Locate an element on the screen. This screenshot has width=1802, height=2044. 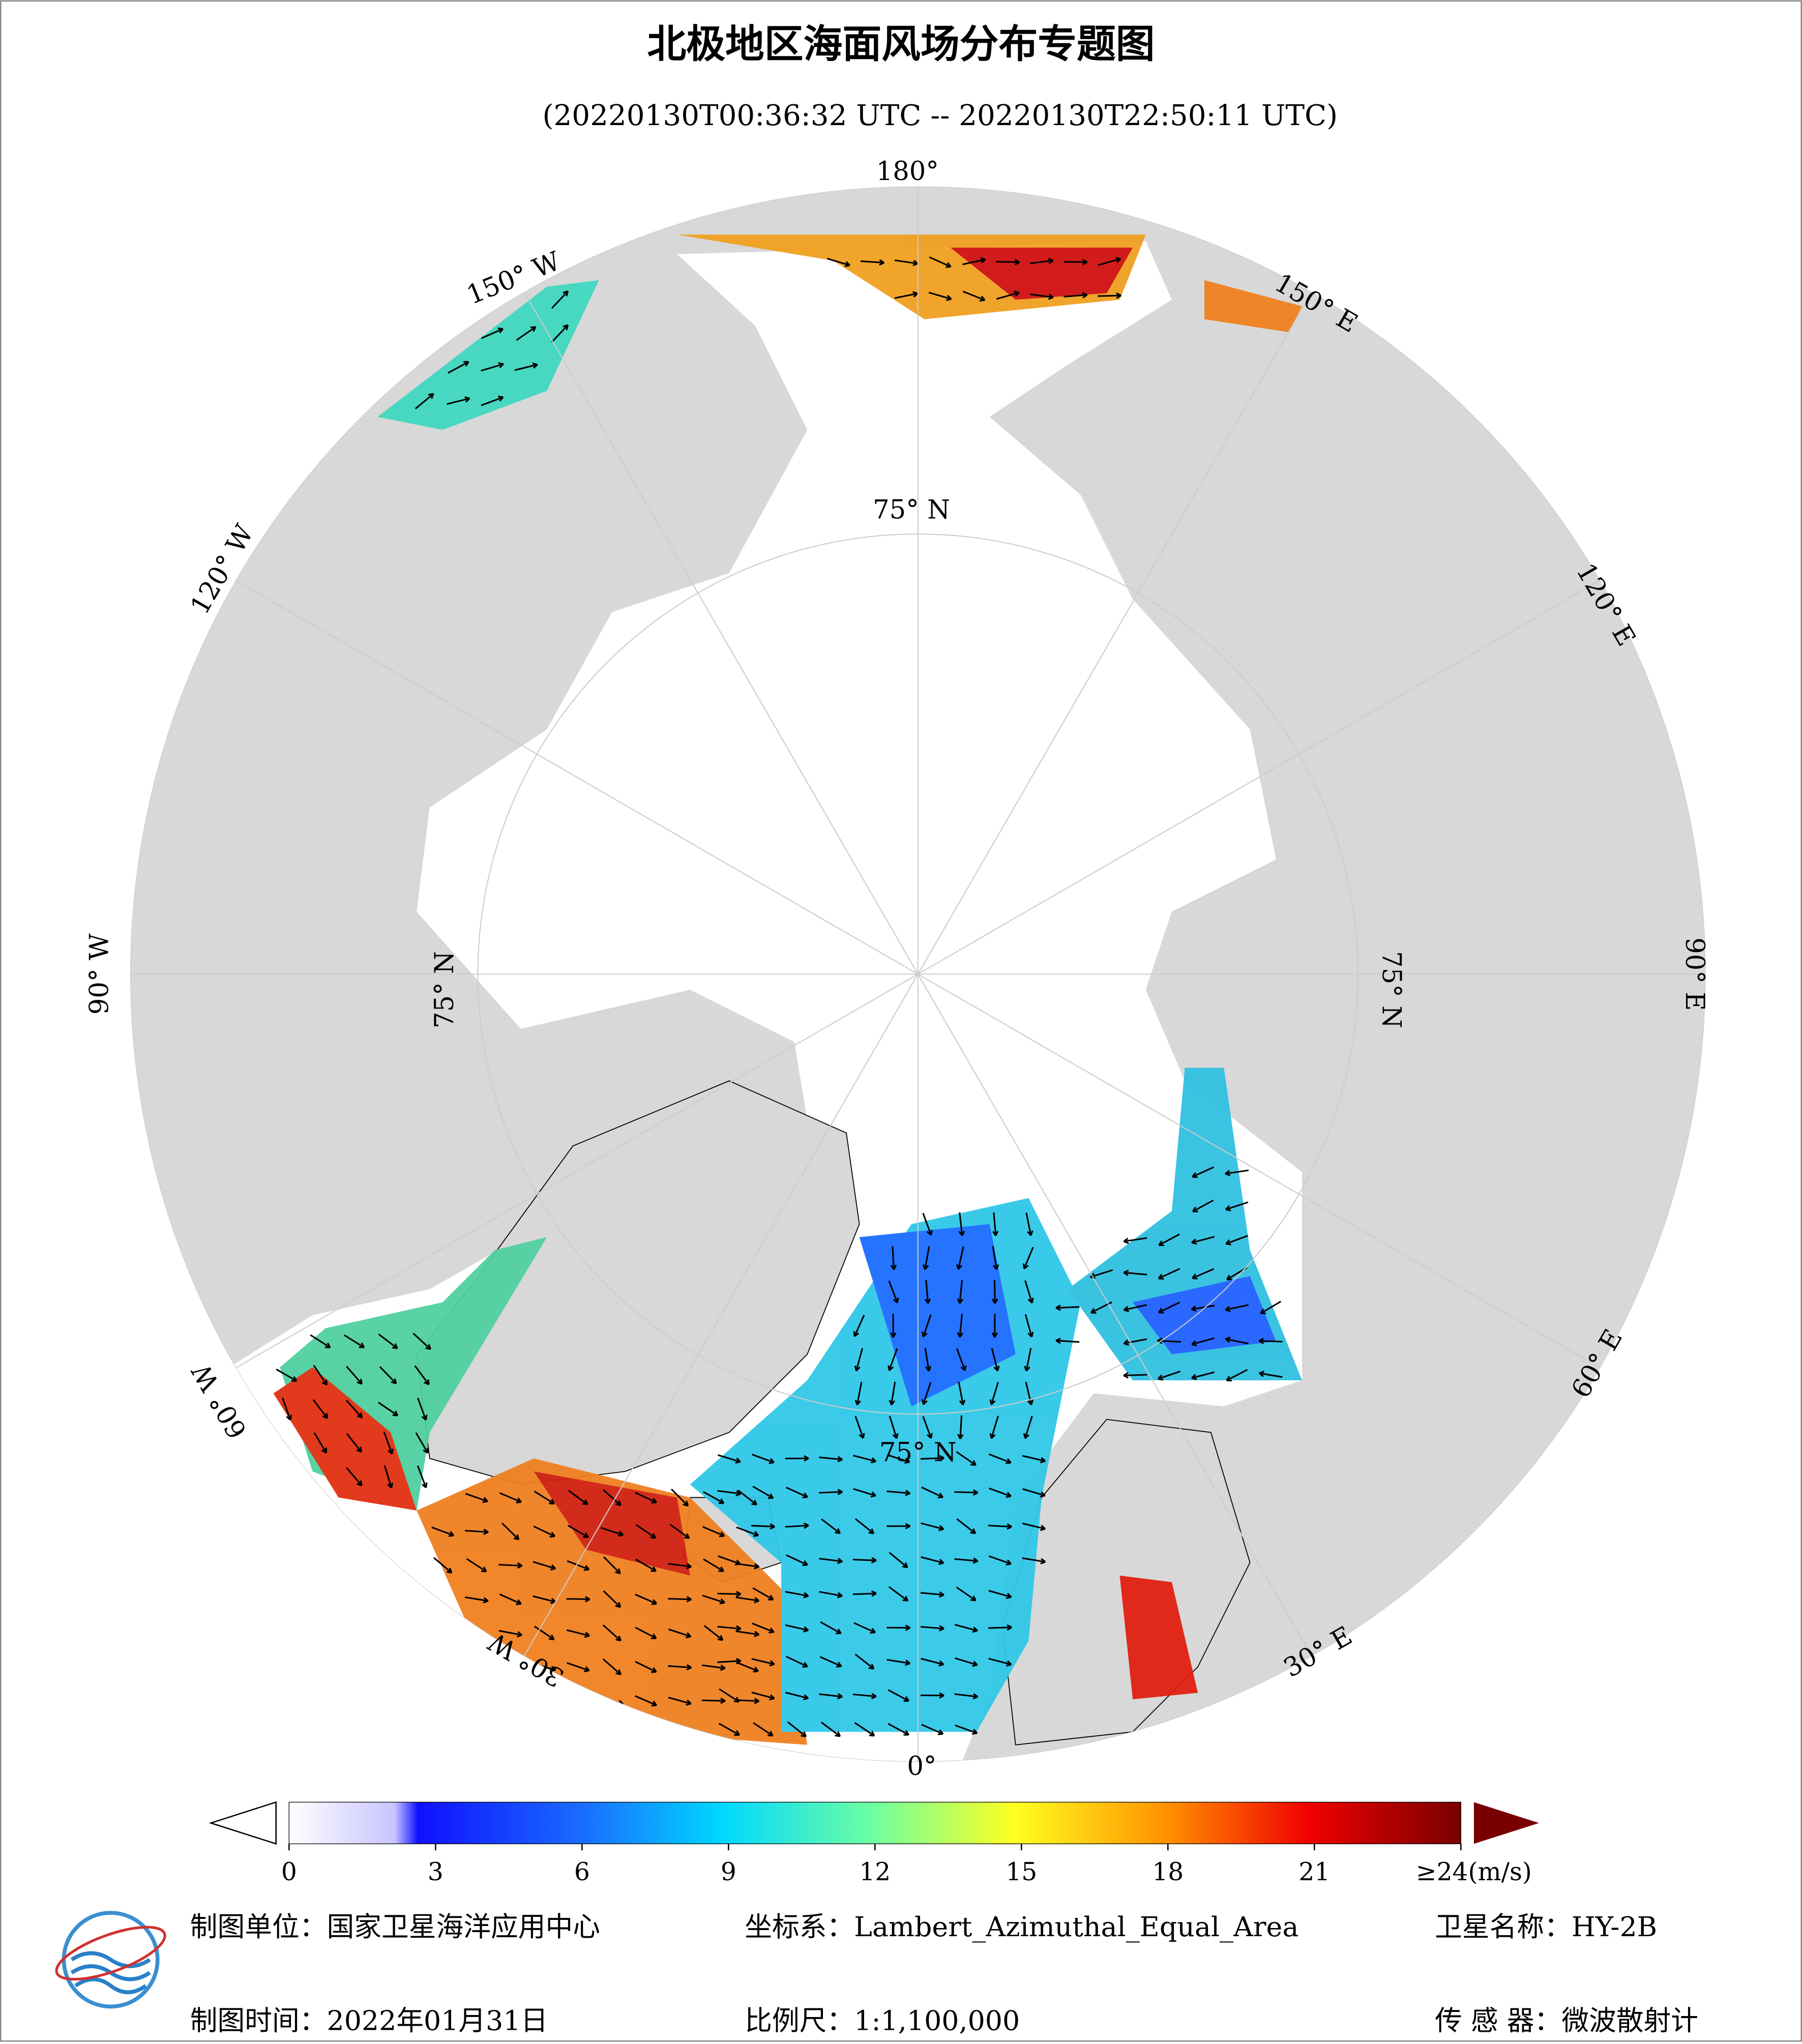
colorbar-tick-label: 6 is located at coordinates (582, 1872).